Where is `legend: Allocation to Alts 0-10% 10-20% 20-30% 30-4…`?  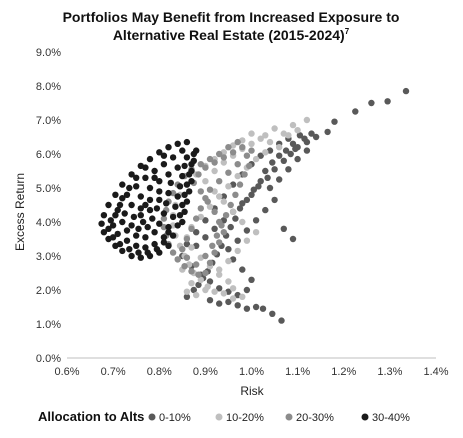 legend: Allocation to Alts 0-10% 10-20% 20-30% 30-4… is located at coordinates (224, 416).